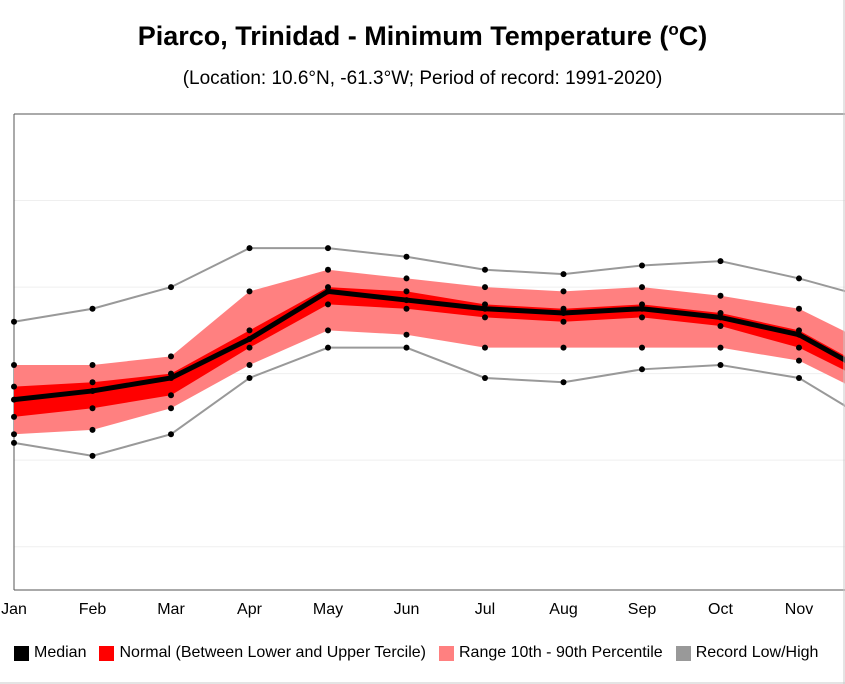 This screenshot has height=684, width=845. What do you see at coordinates (485, 269) in the screenshot?
I see `data-point-record_high-jul` at bounding box center [485, 269].